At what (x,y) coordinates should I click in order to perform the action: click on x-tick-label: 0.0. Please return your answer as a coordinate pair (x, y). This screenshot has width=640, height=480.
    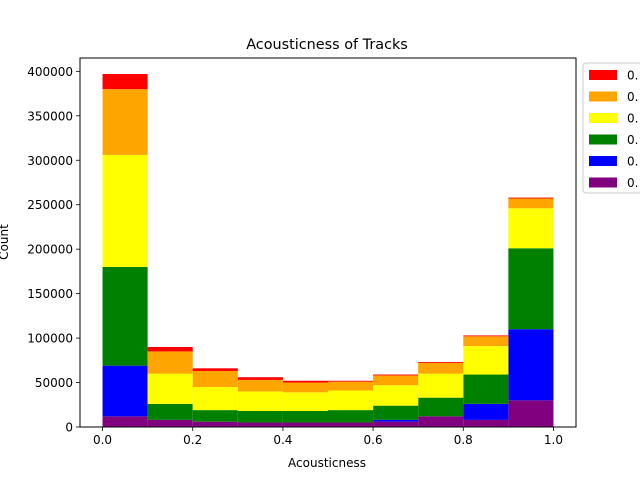
    Looking at the image, I should click on (102, 440).